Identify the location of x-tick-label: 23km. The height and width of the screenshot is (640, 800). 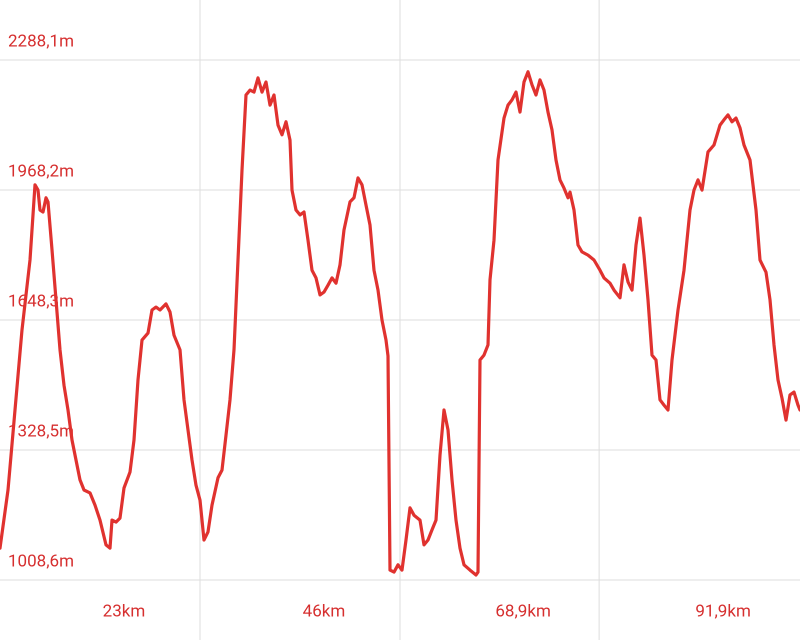
(124, 611).